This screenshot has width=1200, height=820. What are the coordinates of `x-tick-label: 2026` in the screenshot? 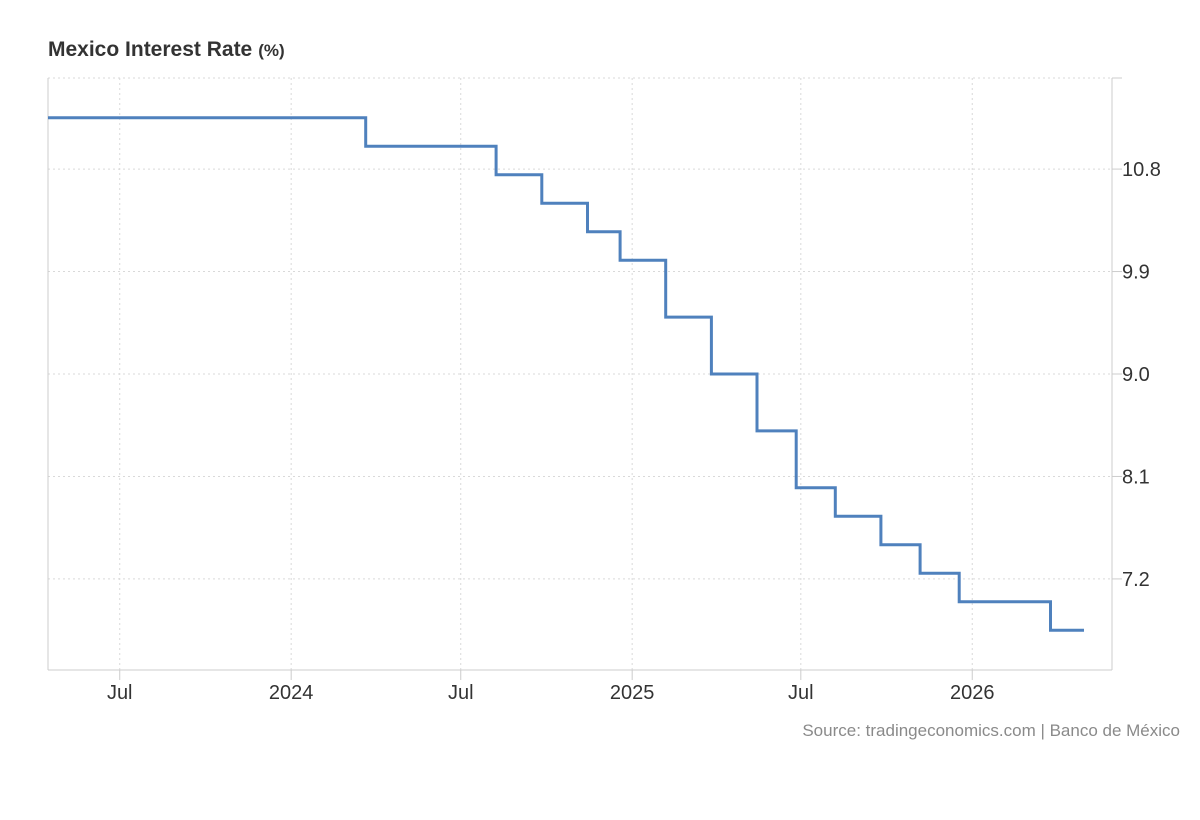 It's located at (972, 693).